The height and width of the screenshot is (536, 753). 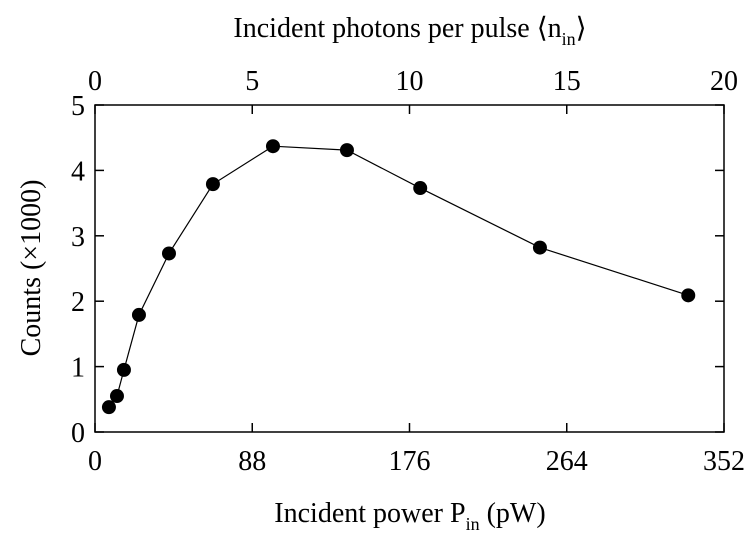 I want to click on x-label-main: Incident power P, so click(x=369, y=513).